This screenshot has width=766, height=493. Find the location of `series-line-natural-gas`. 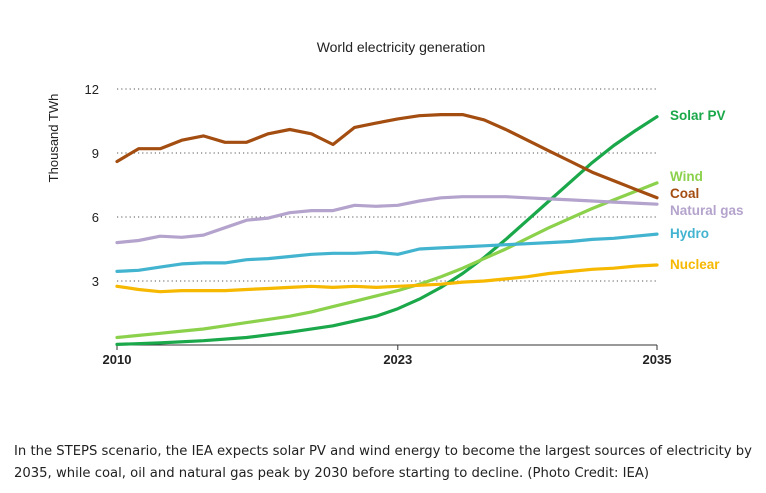

series-line-natural-gas is located at coordinates (387, 220).